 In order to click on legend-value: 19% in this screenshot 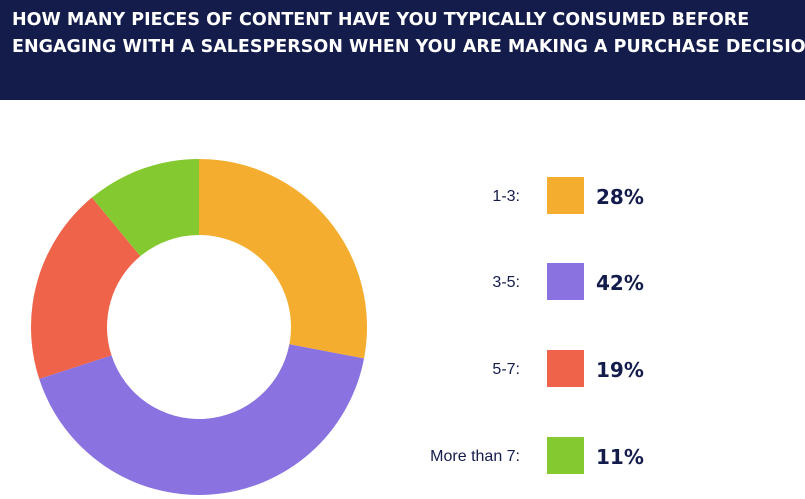, I will do `click(620, 370)`.